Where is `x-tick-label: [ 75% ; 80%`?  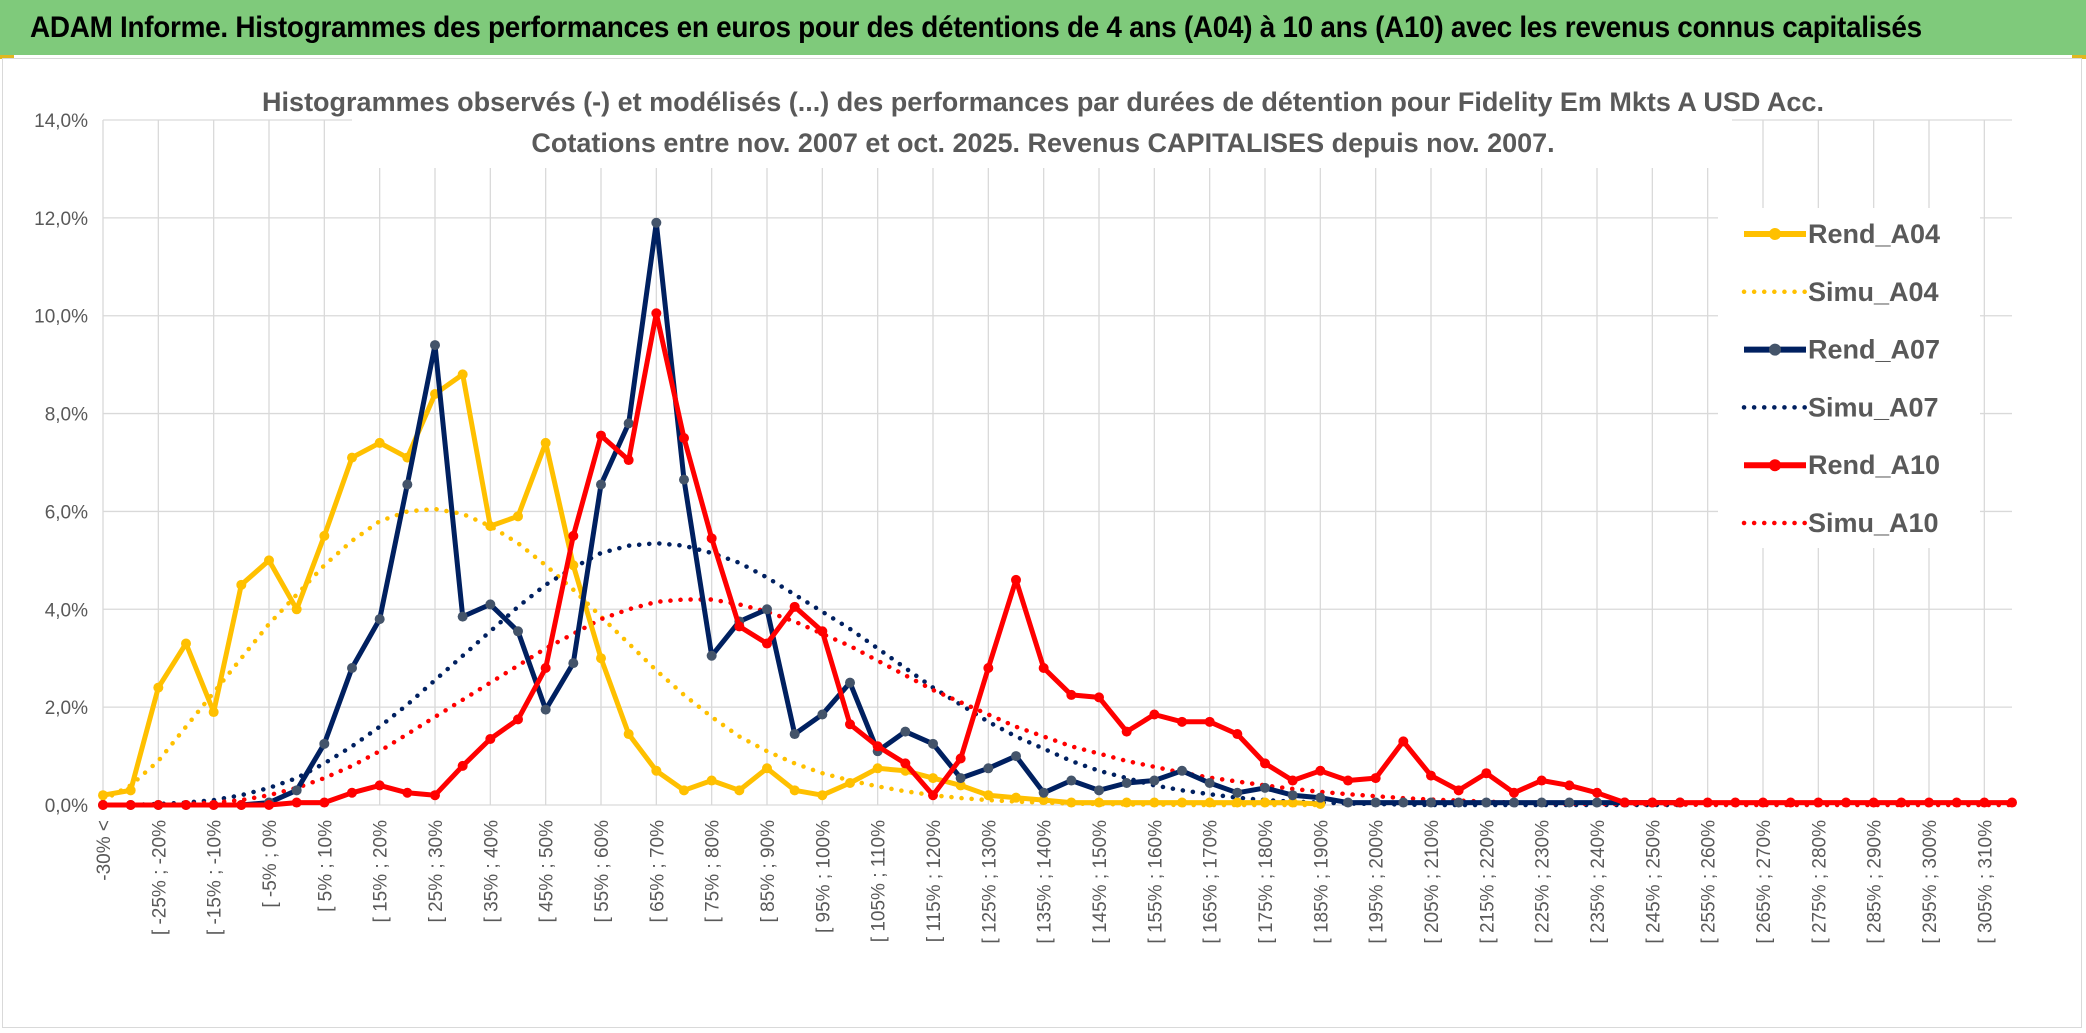 x-tick-label: [ 75% ; 80% is located at coordinates (713, 871).